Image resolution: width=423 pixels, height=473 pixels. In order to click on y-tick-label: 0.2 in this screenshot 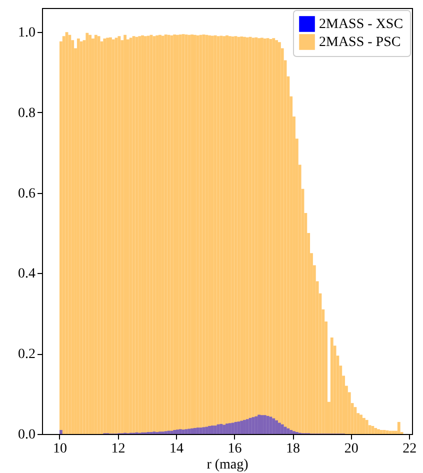, I will do `click(27, 354)`.